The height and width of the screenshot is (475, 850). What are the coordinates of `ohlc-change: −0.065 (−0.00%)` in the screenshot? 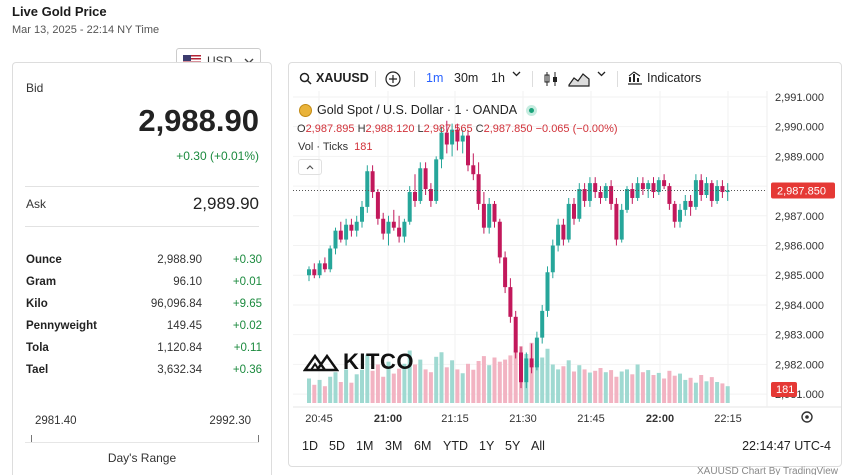 It's located at (576, 129).